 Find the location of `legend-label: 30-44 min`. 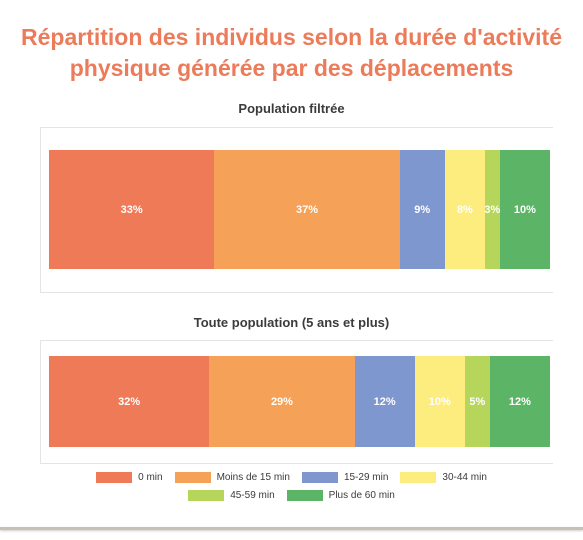

legend-label: 30-44 min is located at coordinates (464, 477).